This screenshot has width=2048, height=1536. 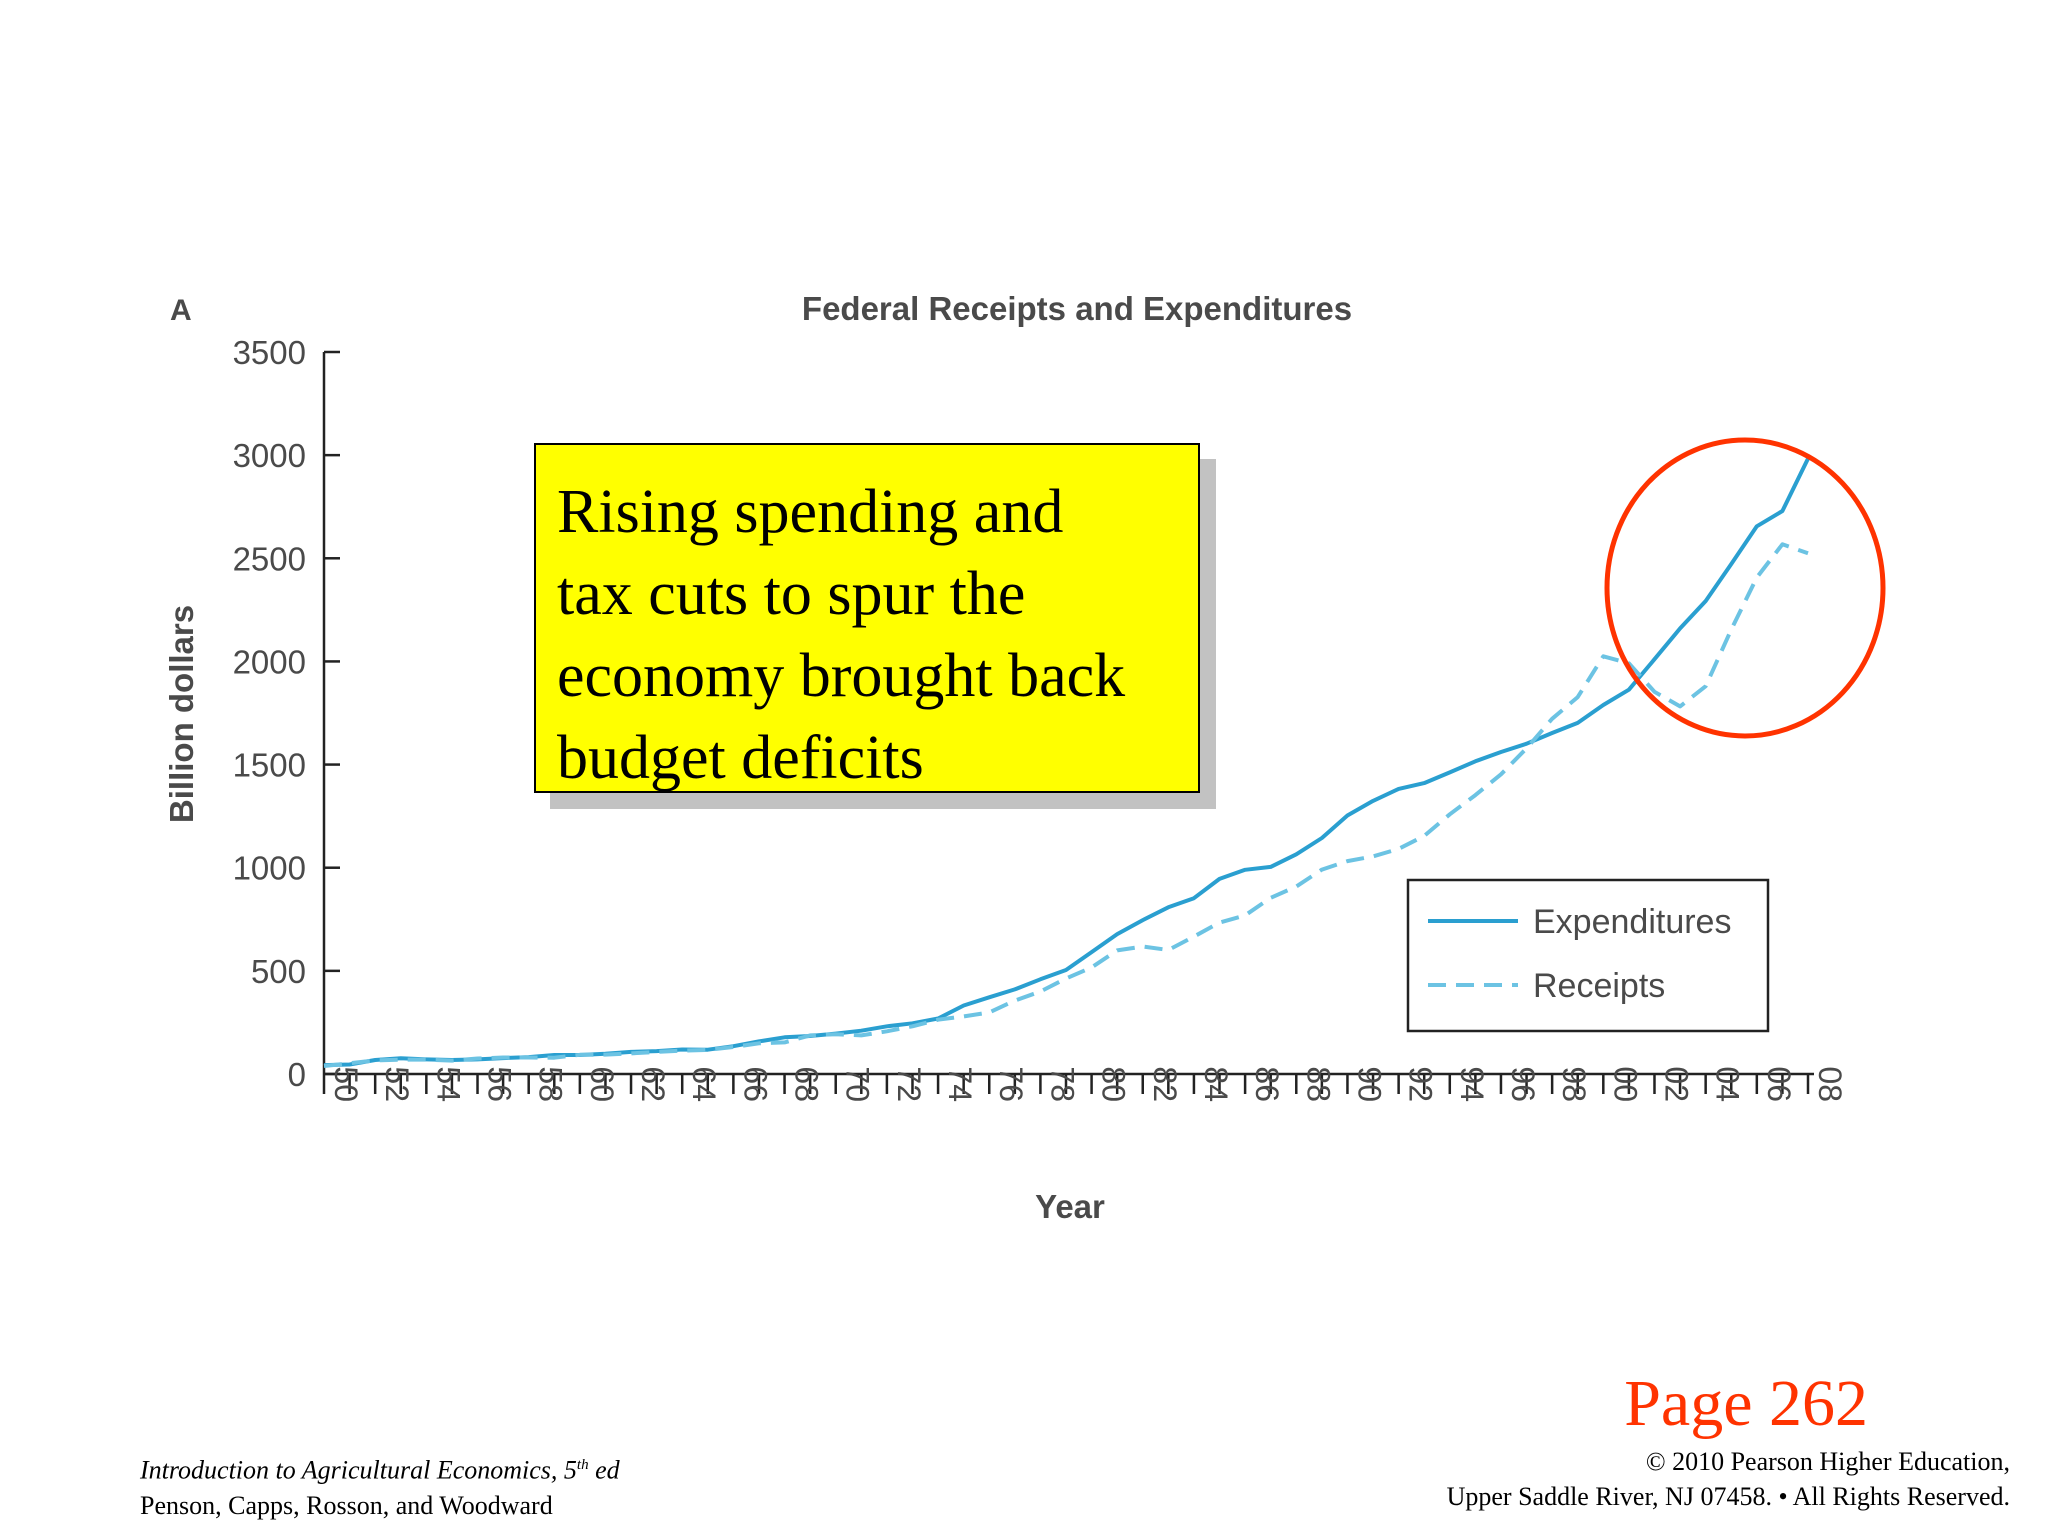 What do you see at coordinates (1779, 1084) in the screenshot?
I see `x-tick-label: 06` at bounding box center [1779, 1084].